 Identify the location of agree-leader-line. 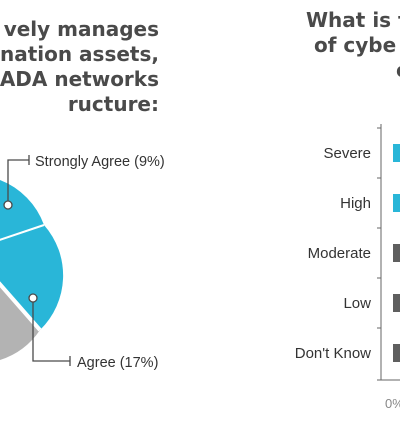
(51, 330).